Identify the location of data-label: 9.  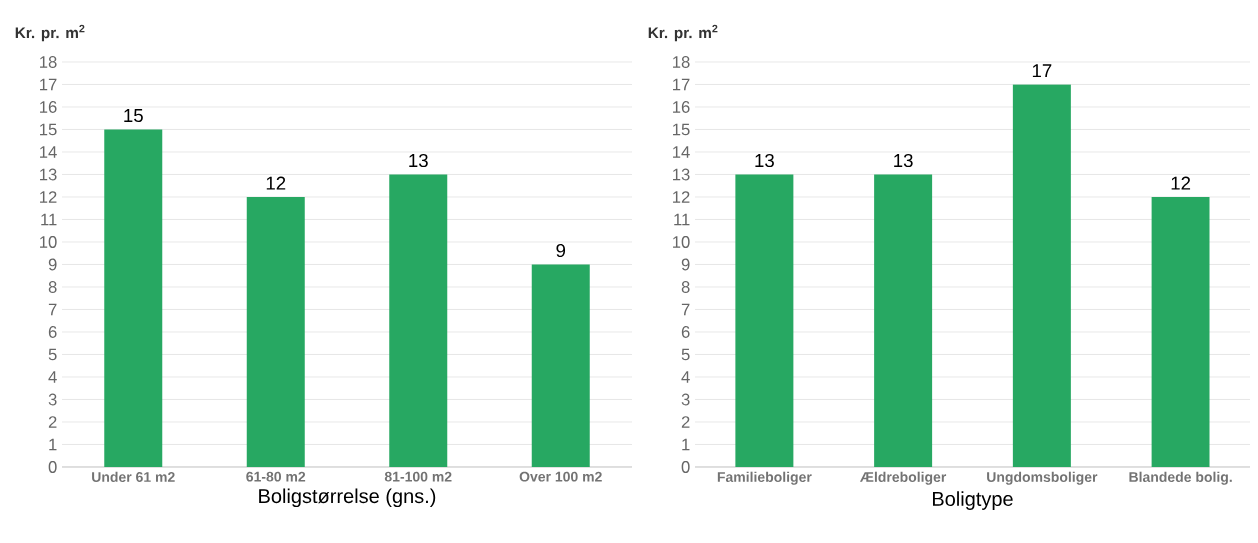
(561, 250).